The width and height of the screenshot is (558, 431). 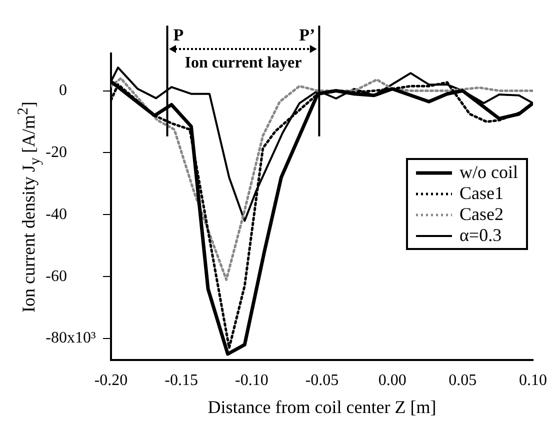 What do you see at coordinates (307, 34) in the screenshot?
I see `ref-line-label: P’` at bounding box center [307, 34].